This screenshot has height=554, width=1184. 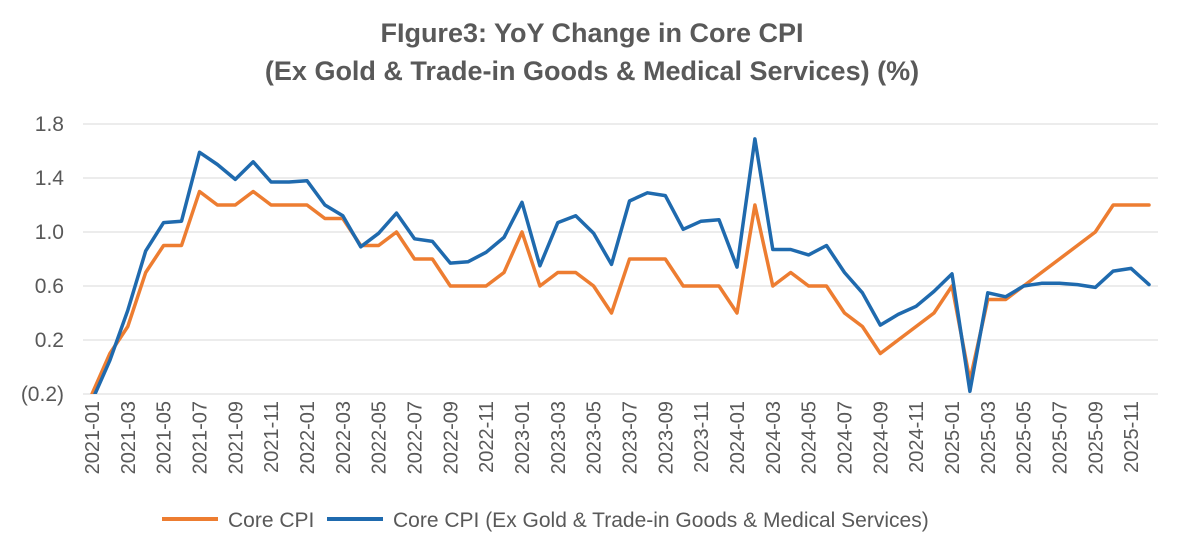 What do you see at coordinates (271, 520) in the screenshot?
I see `legend-label: Core CPI` at bounding box center [271, 520].